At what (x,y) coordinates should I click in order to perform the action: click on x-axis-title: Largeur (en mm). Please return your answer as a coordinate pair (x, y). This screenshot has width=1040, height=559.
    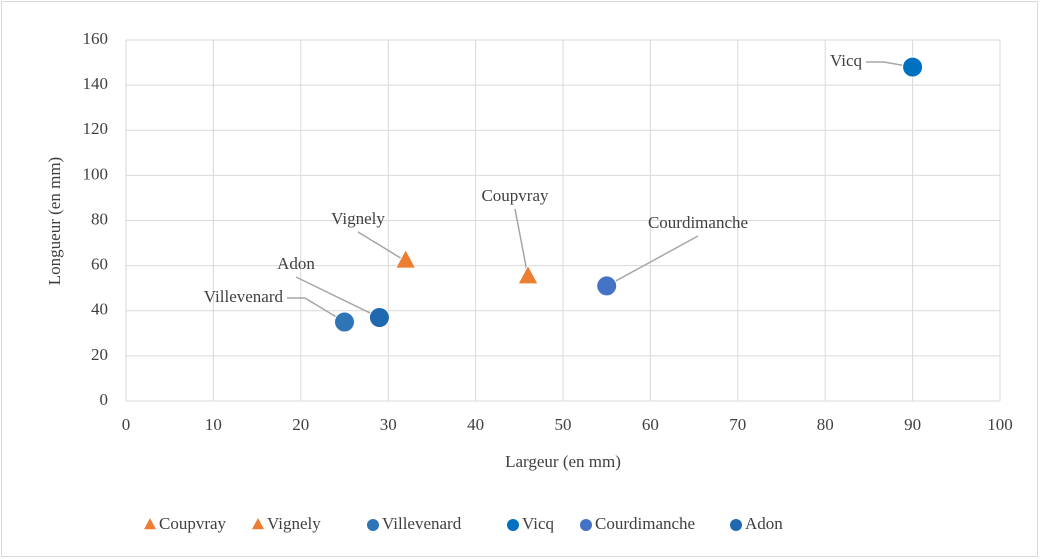
    Looking at the image, I should click on (563, 461).